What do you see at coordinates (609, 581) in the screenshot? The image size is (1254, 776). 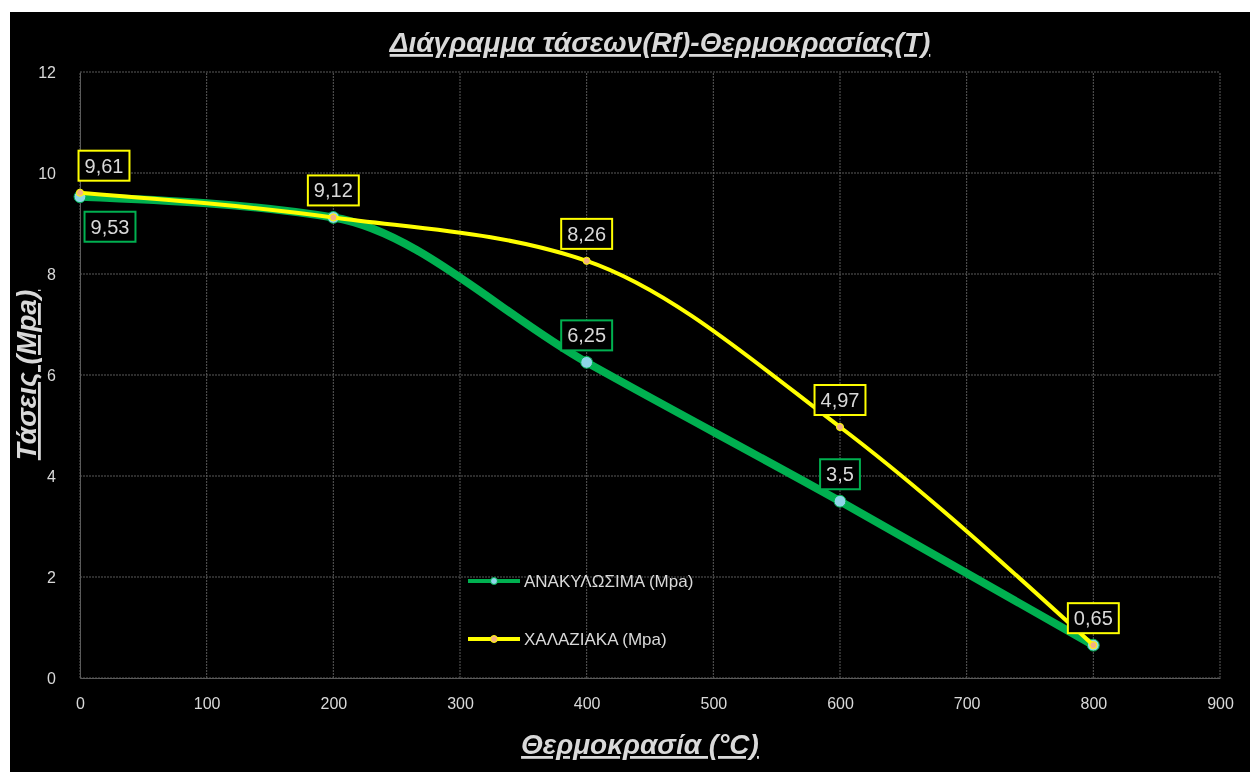 I see `legend-label: ΑΝΑΚΥΛΩΣΙΜΑ (Mpa)` at bounding box center [609, 581].